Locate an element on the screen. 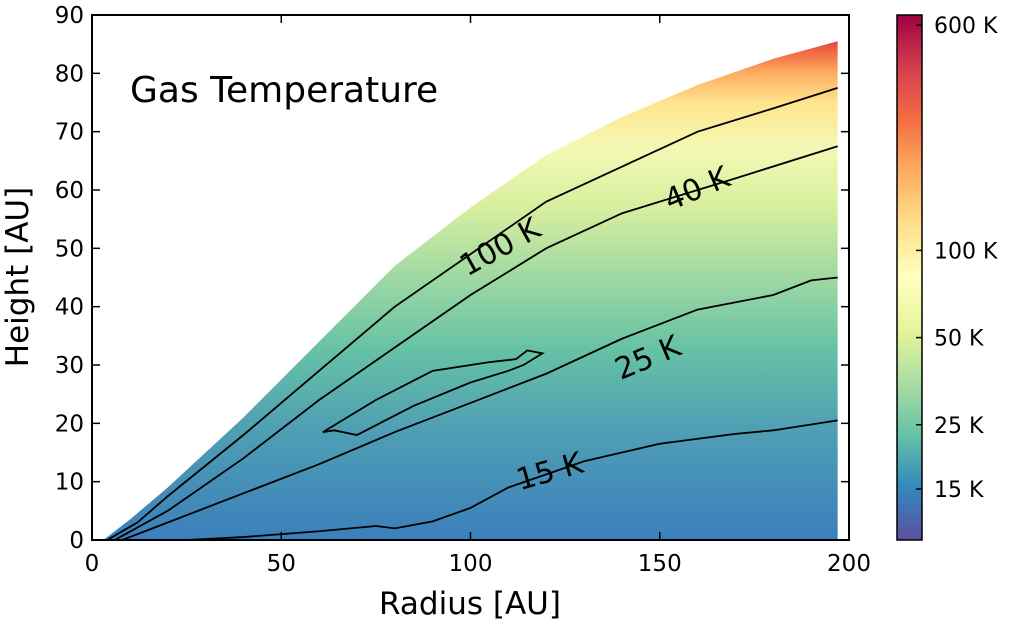  colorbar-tick-label: 100 K is located at coordinates (966, 251).